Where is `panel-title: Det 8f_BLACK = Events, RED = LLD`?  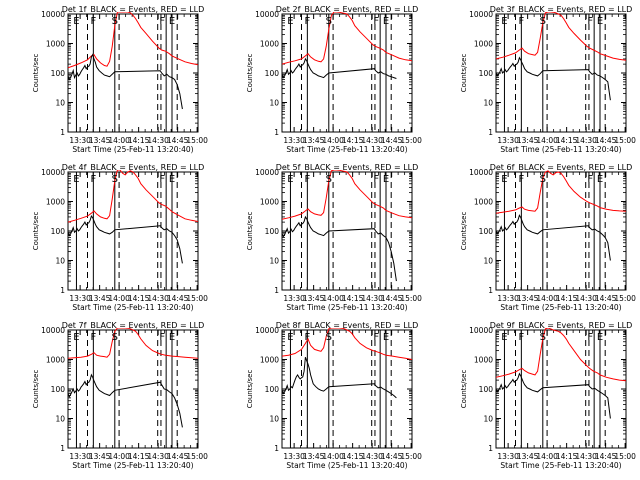 panel-title: Det 8f_BLACK = Events, RED = LLD is located at coordinates (347, 325).